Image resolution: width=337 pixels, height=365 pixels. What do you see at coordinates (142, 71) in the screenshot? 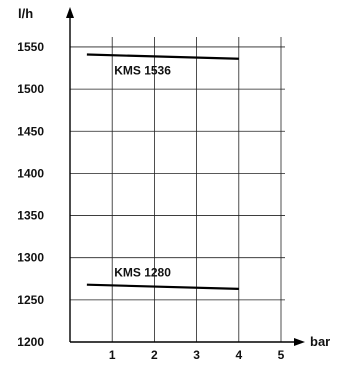
I see `series-label-1: KMS 1536` at bounding box center [142, 71].